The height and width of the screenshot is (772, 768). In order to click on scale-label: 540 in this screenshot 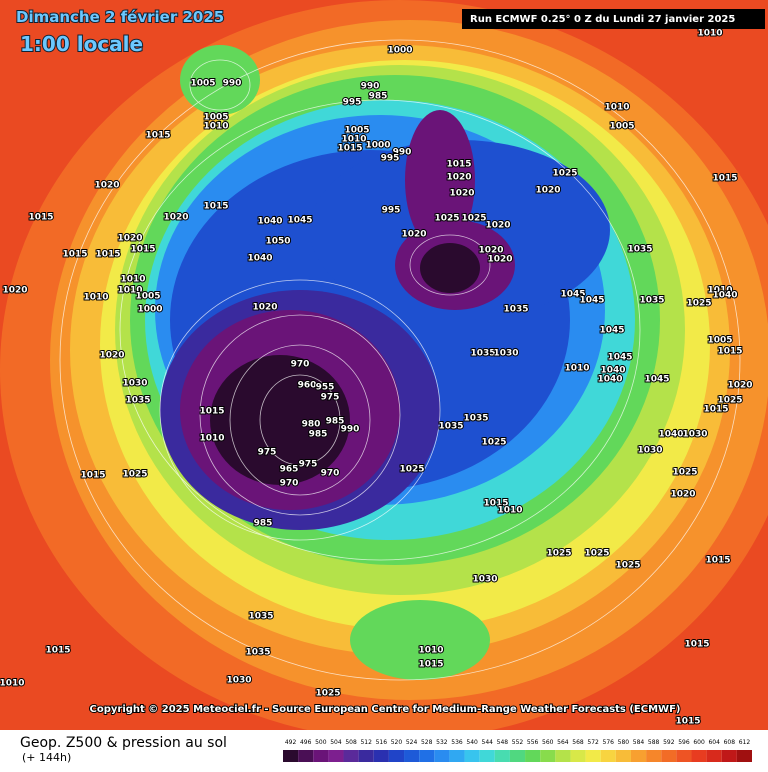, I will do `click(472, 742)`.